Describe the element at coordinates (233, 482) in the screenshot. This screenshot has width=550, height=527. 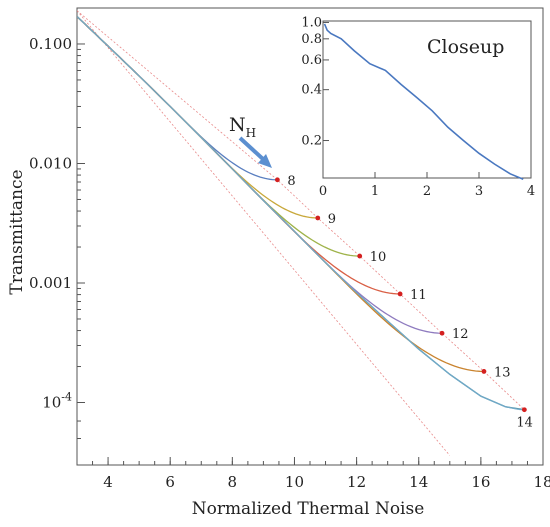
I see `x-tick-label: 8` at that location.